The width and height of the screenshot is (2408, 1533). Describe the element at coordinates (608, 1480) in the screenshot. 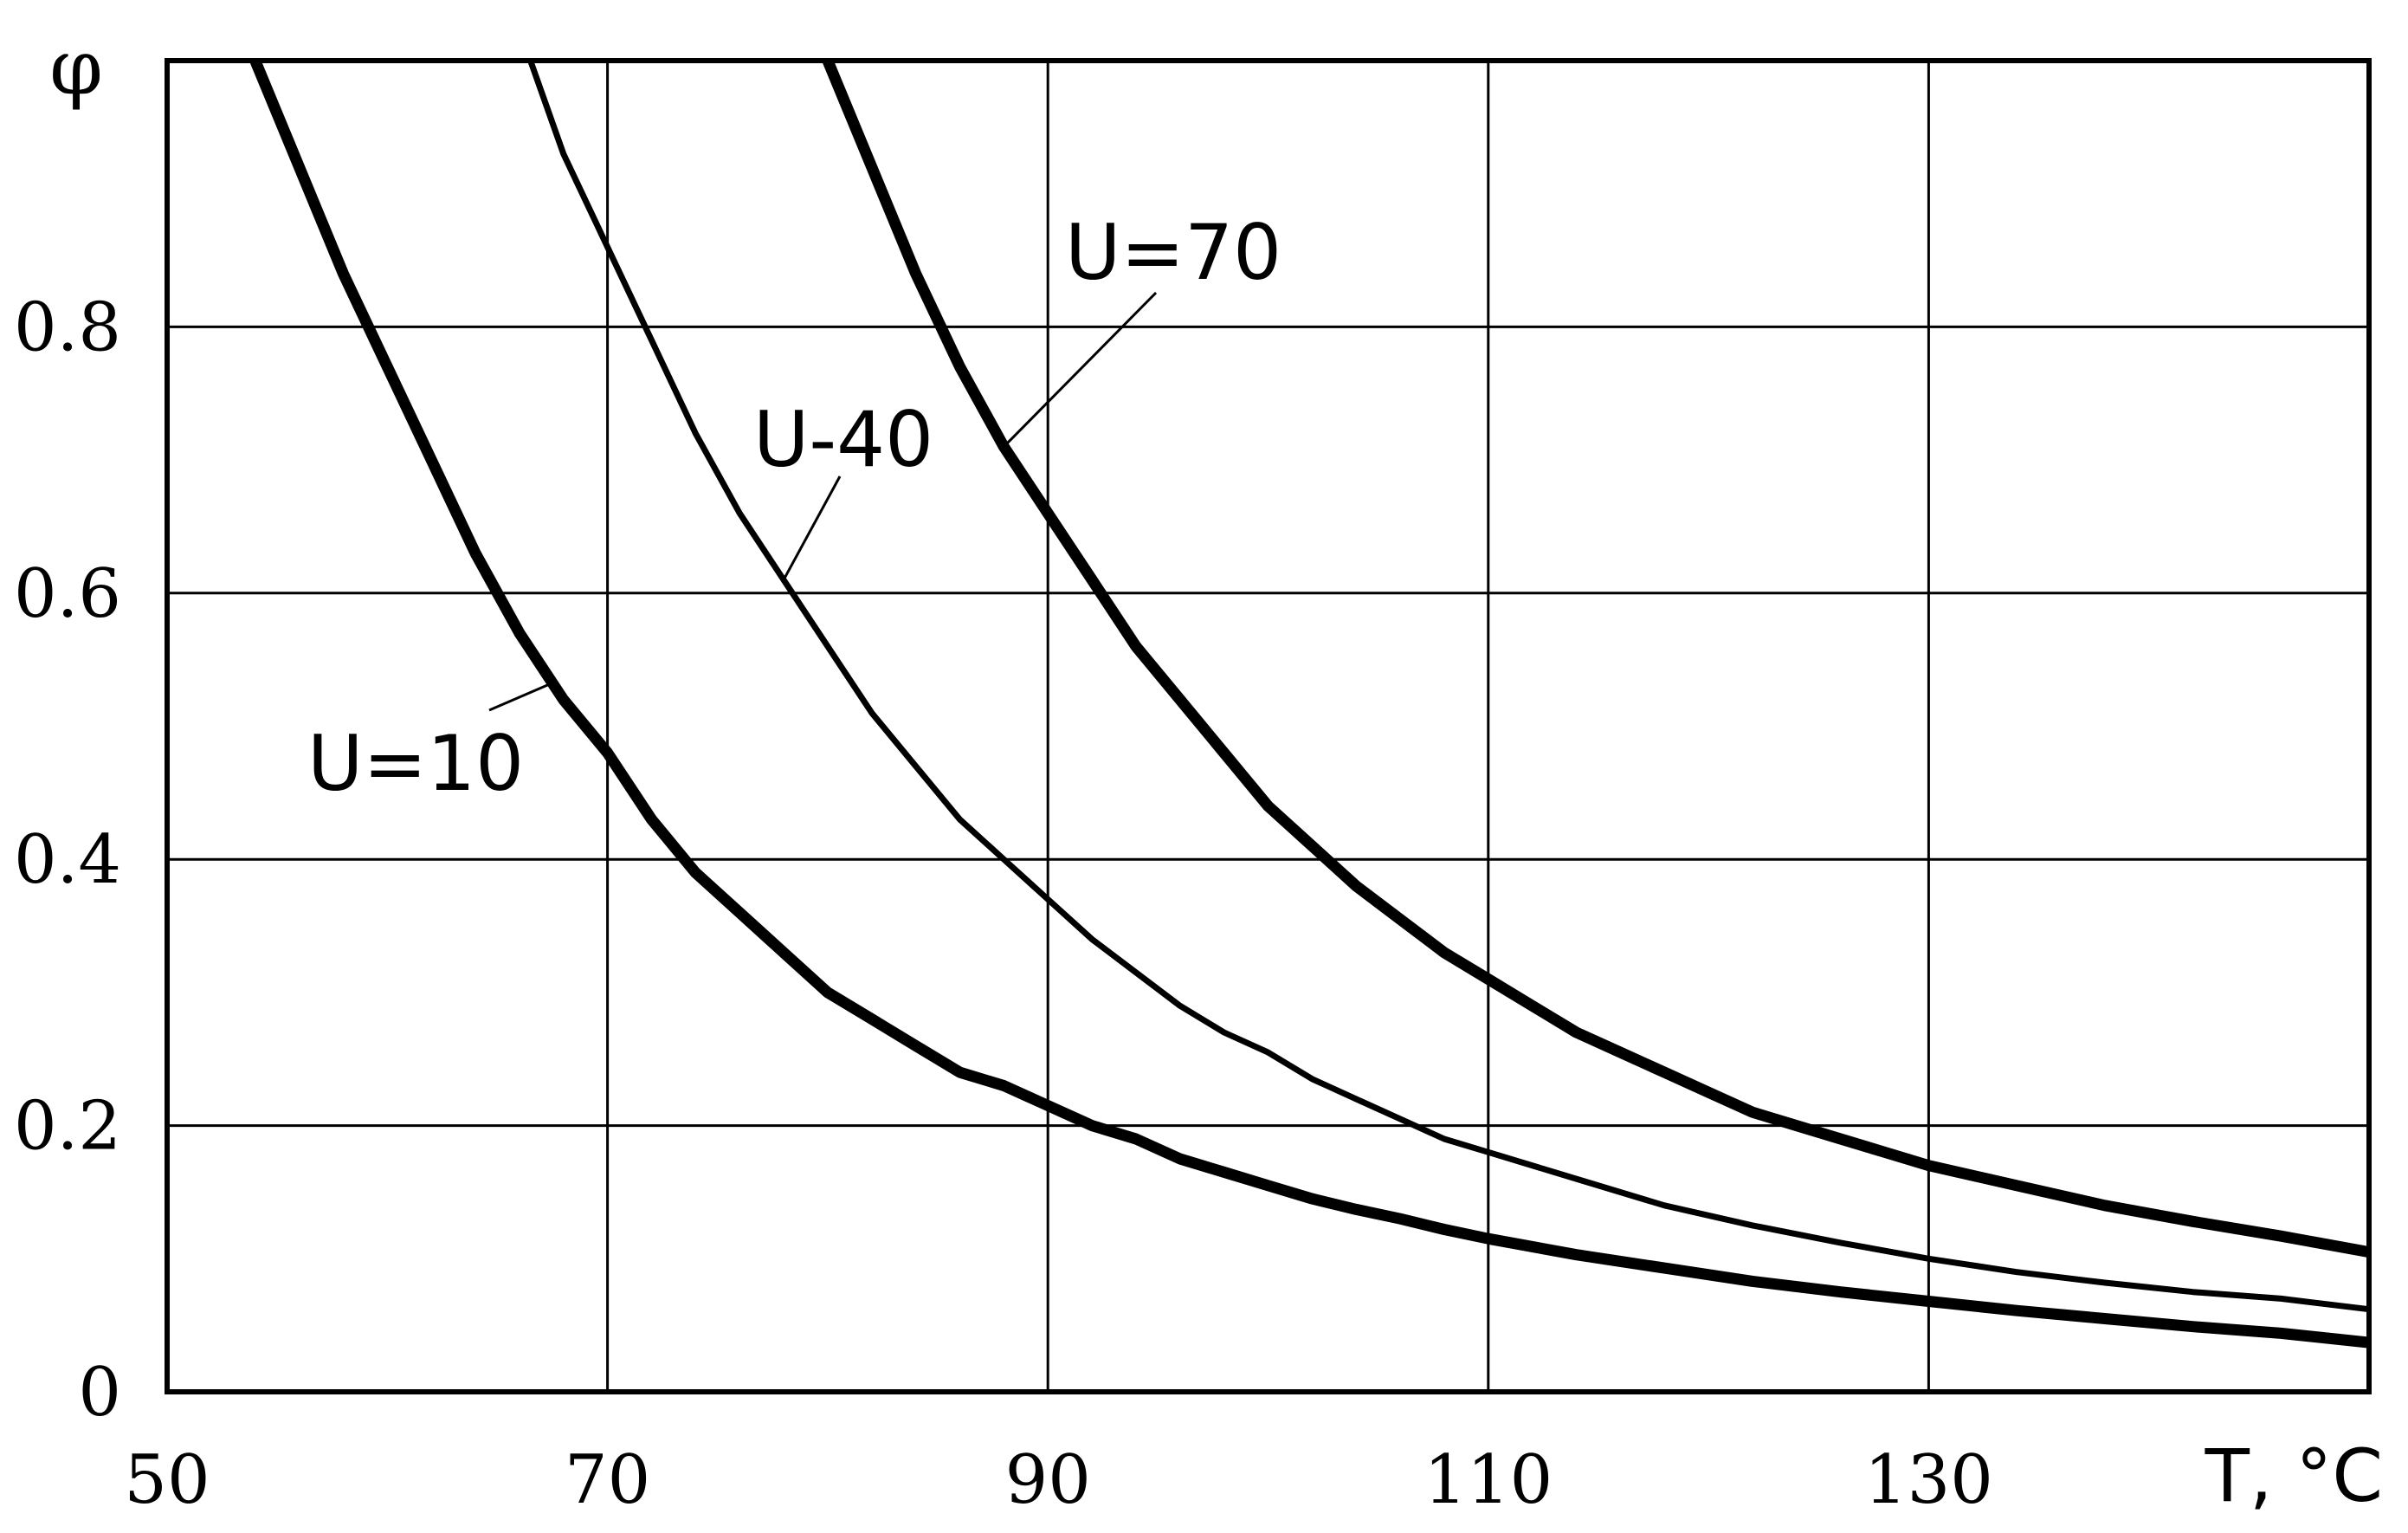

I see `x-tick-label: 70` at that location.